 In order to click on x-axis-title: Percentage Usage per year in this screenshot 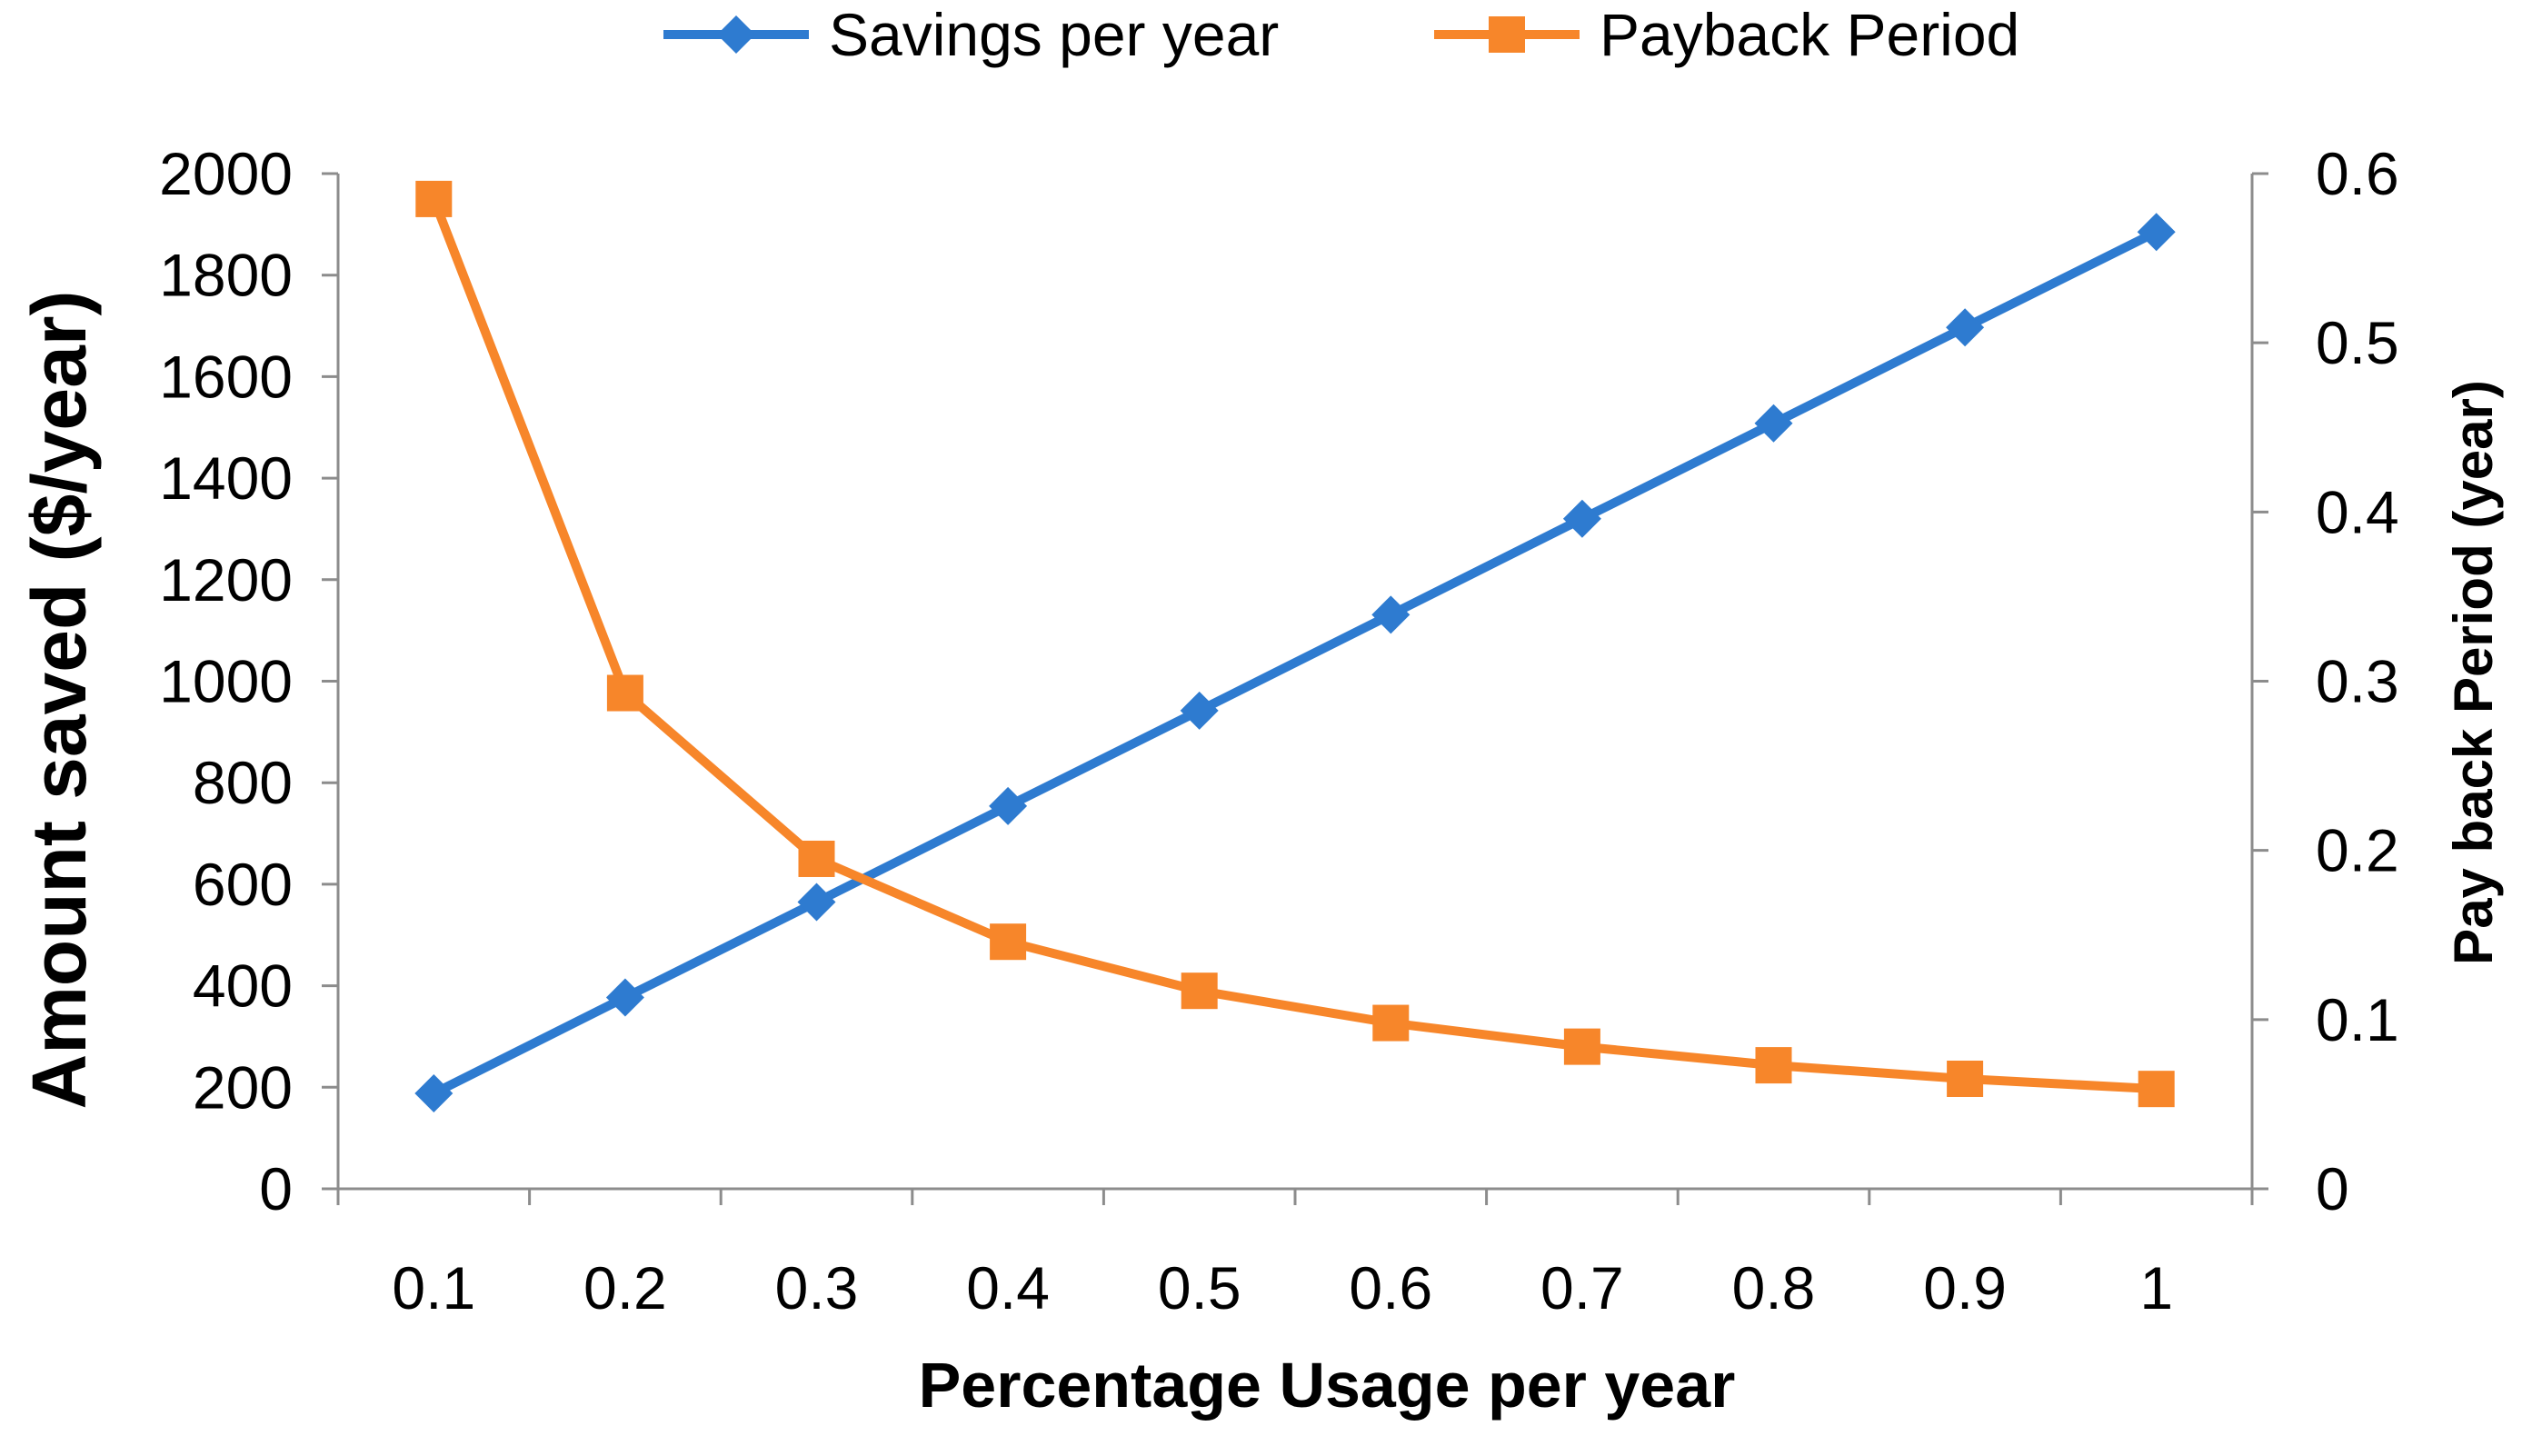, I will do `click(1328, 1385)`.